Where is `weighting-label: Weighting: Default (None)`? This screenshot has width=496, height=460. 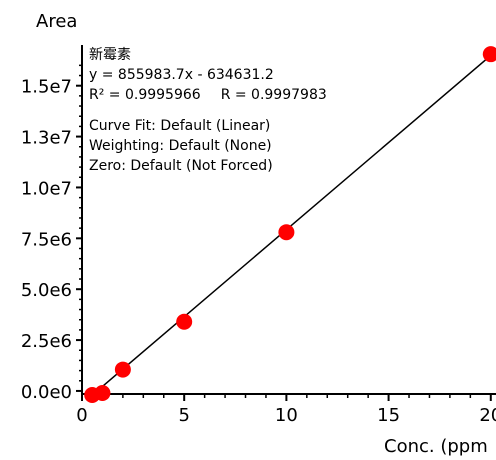
weighting-label: Weighting: Default (None) is located at coordinates (180, 146).